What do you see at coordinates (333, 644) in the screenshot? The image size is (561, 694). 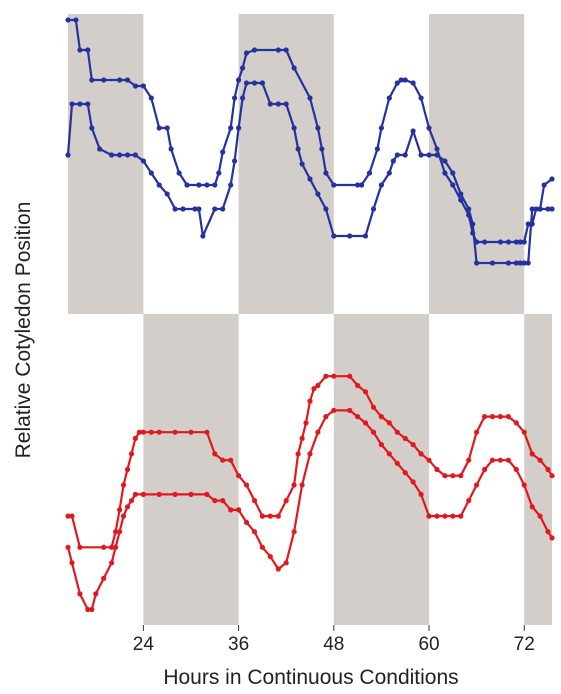 I see `x-tick-label: 48` at bounding box center [333, 644].